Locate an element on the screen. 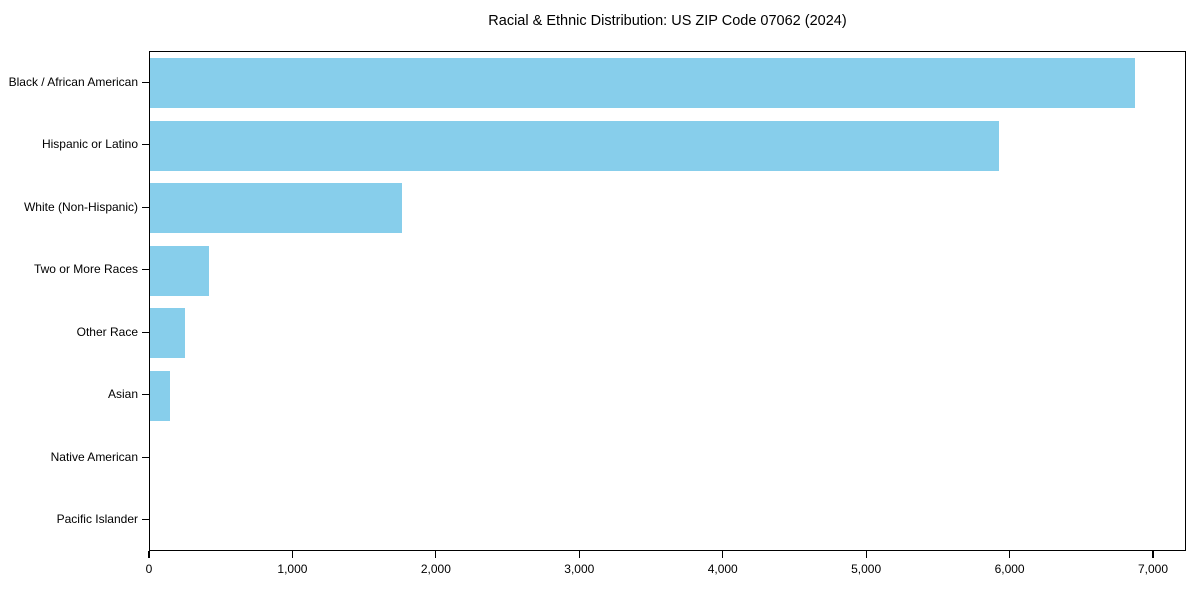  y-axis-label: Asian is located at coordinates (122, 394).